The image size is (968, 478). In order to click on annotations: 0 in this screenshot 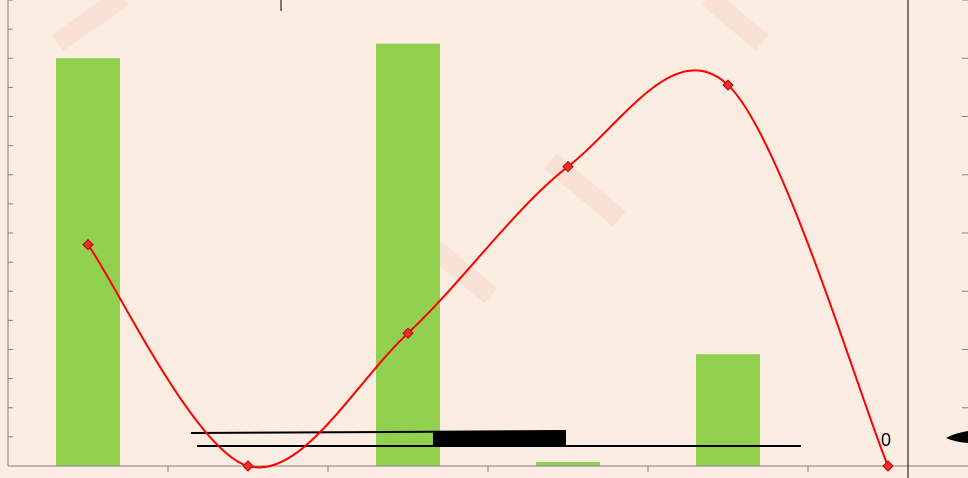, I will do `click(886, 440)`.